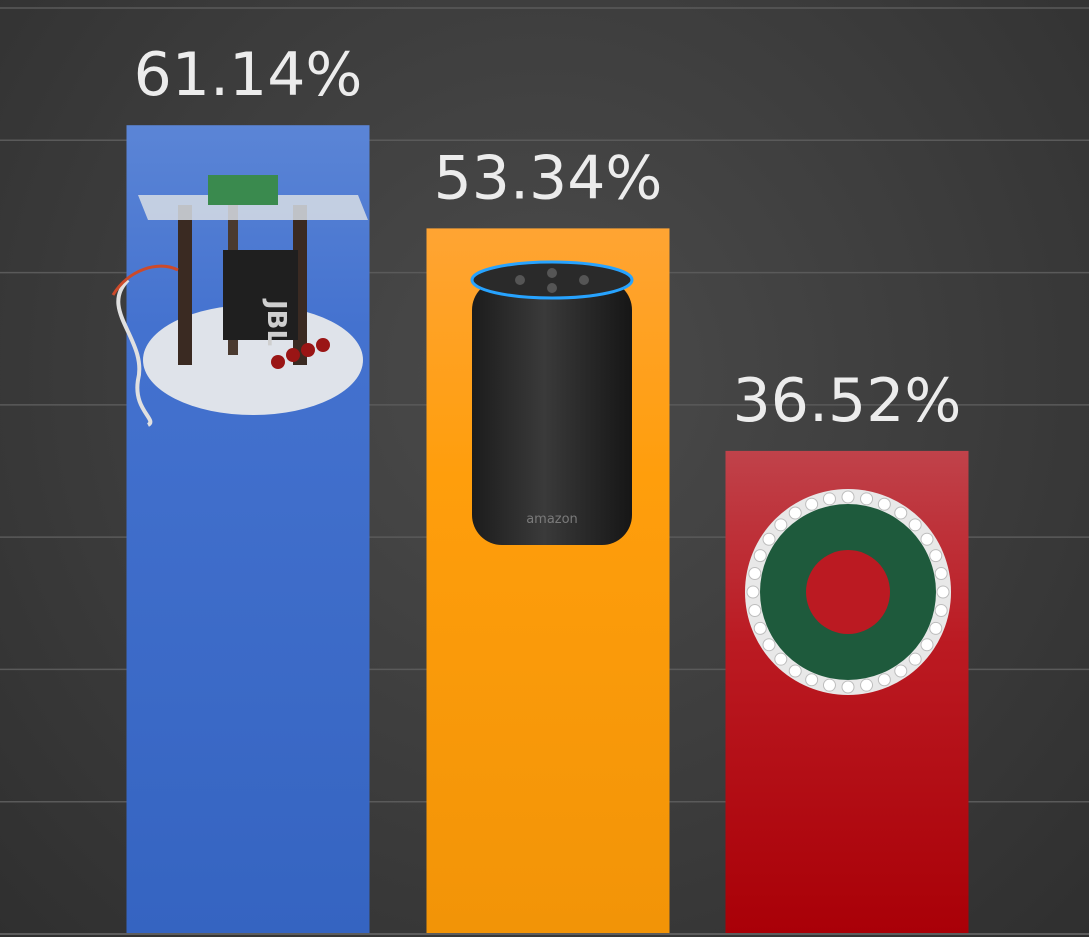  Describe the element at coordinates (239, 301) in the screenshot. I see `jbl-speaker-rig-image: JBL` at that location.